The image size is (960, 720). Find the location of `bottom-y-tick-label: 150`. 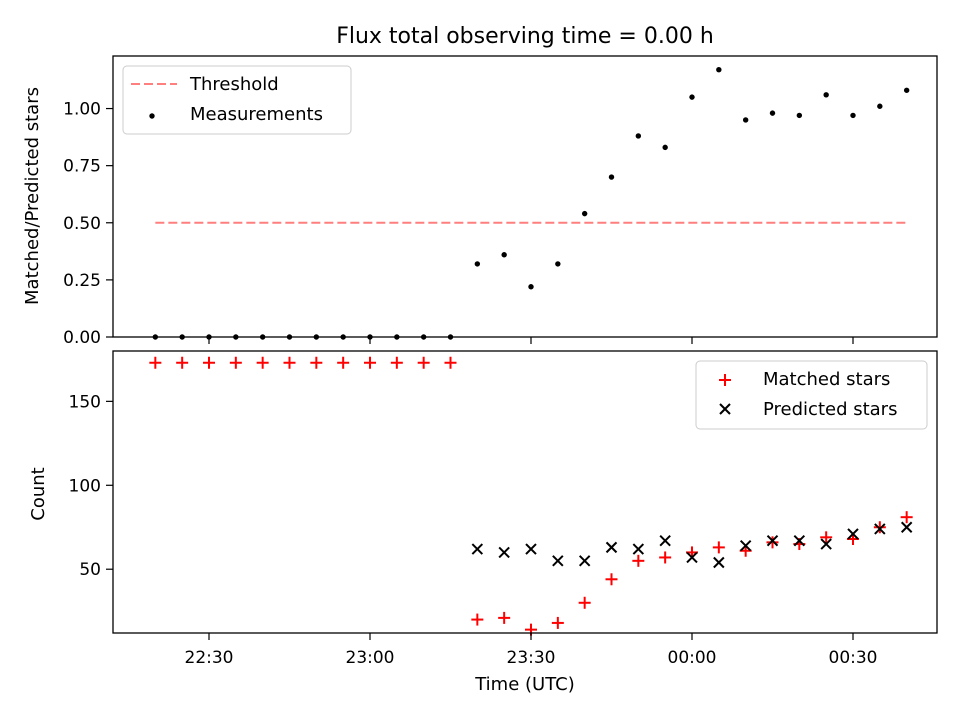

bottom-y-tick-label: 150 is located at coordinates (85, 402).